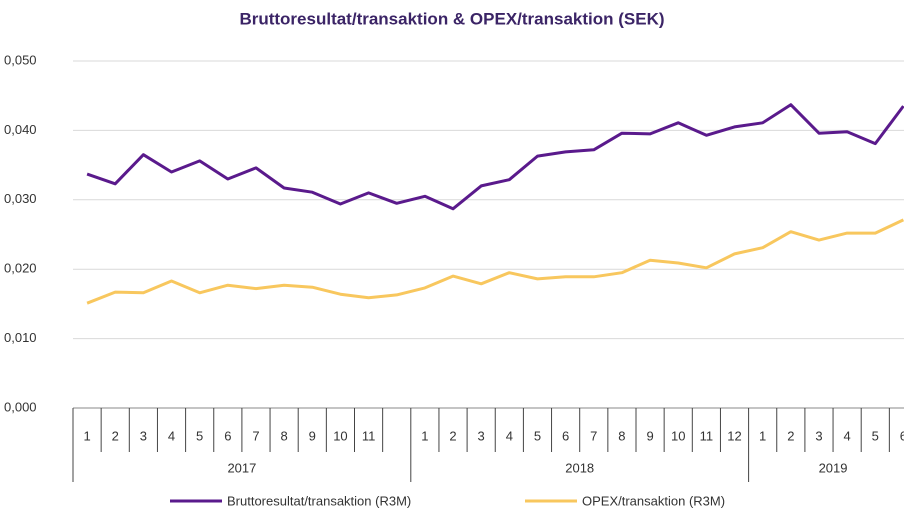  What do you see at coordinates (20, 198) in the screenshot?
I see `y-tick-label: 0,030` at bounding box center [20, 198].